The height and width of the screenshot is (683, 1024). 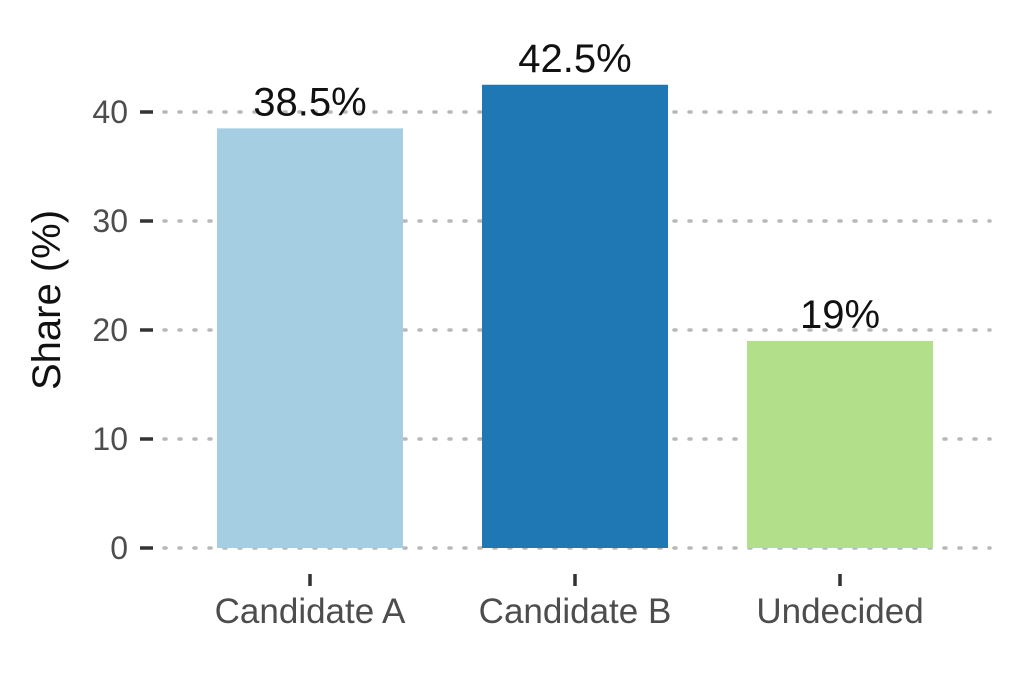 What do you see at coordinates (309, 102) in the screenshot?
I see `data-label: 38.5%` at bounding box center [309, 102].